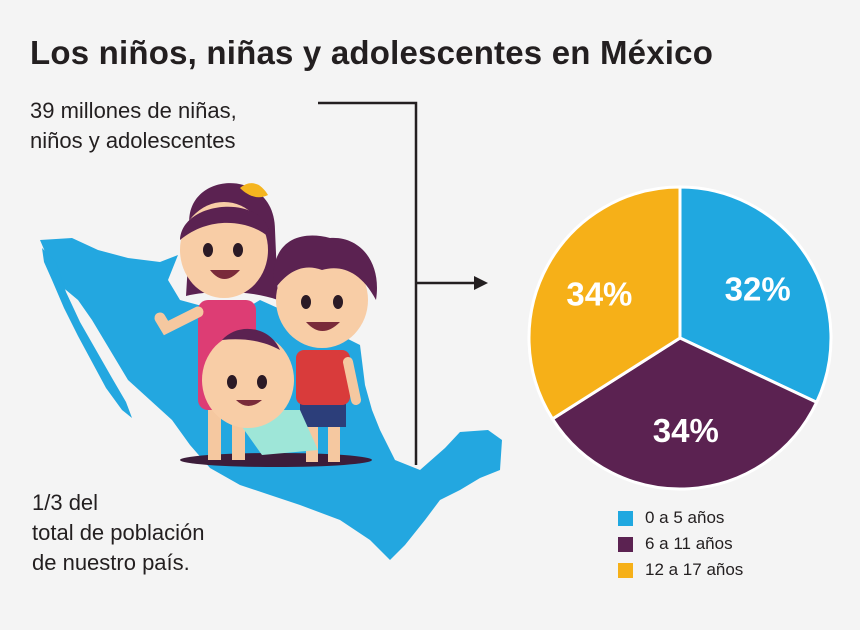 The height and width of the screenshot is (630, 860). I want to click on legend-item: 12 a 17 años, so click(680, 570).